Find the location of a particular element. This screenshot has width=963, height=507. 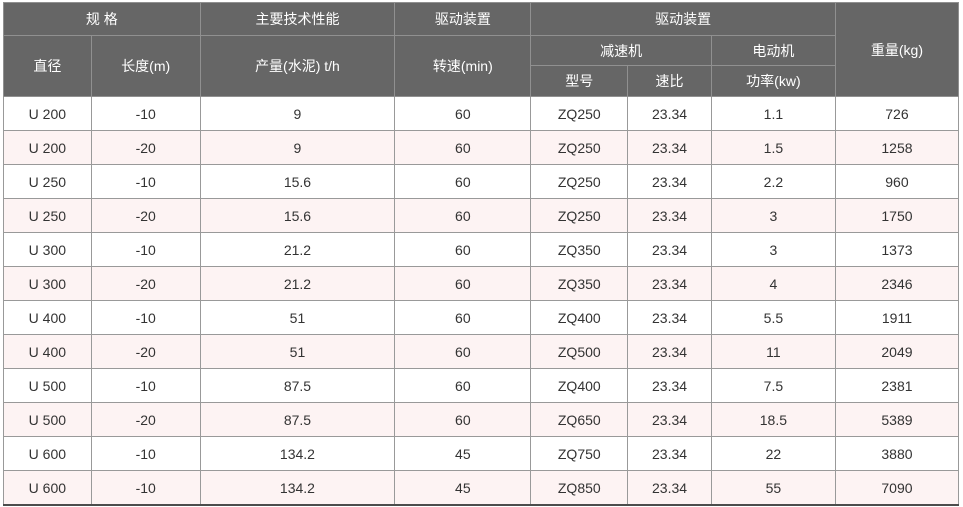

table-cell-weight: 2346 is located at coordinates (897, 283).